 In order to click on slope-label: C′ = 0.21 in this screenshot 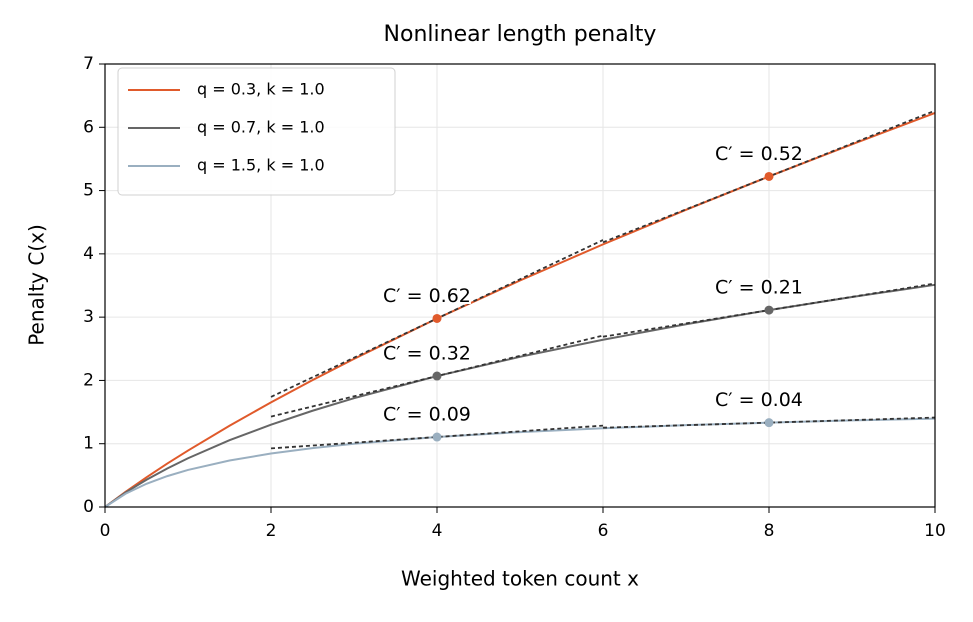, I will do `click(759, 288)`.